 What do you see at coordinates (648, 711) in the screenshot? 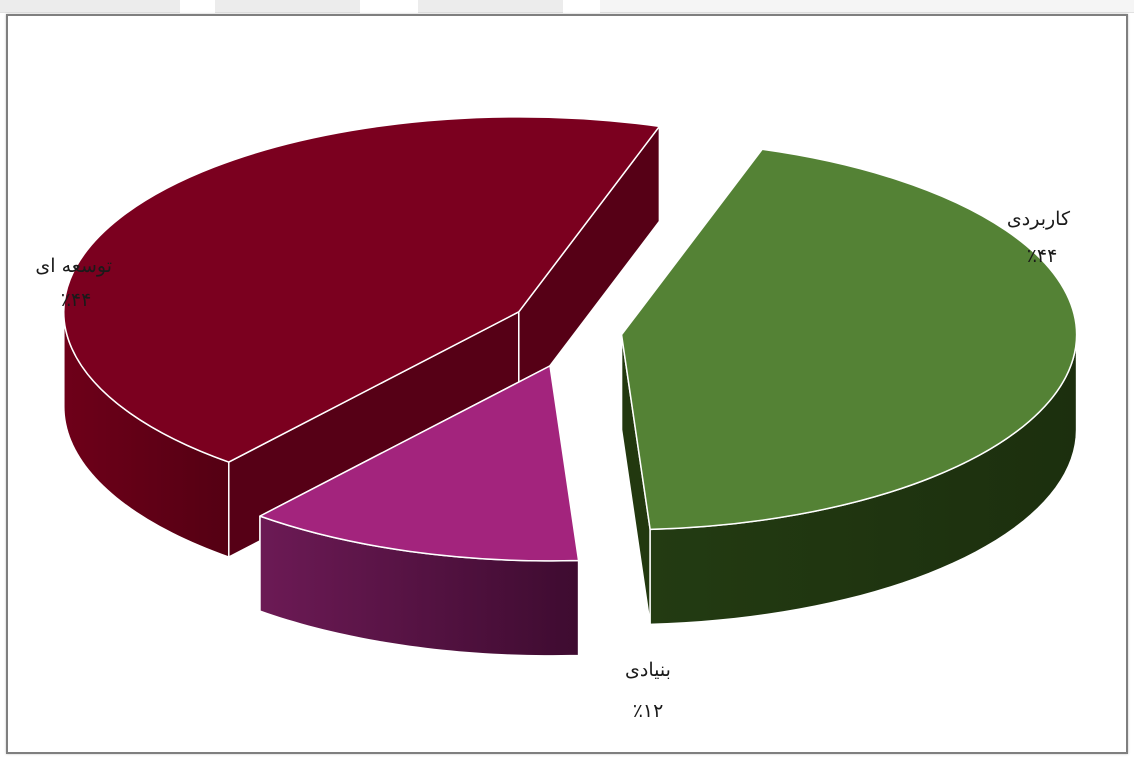
I see `value-fundamental: ٪۱۲` at bounding box center [648, 711].